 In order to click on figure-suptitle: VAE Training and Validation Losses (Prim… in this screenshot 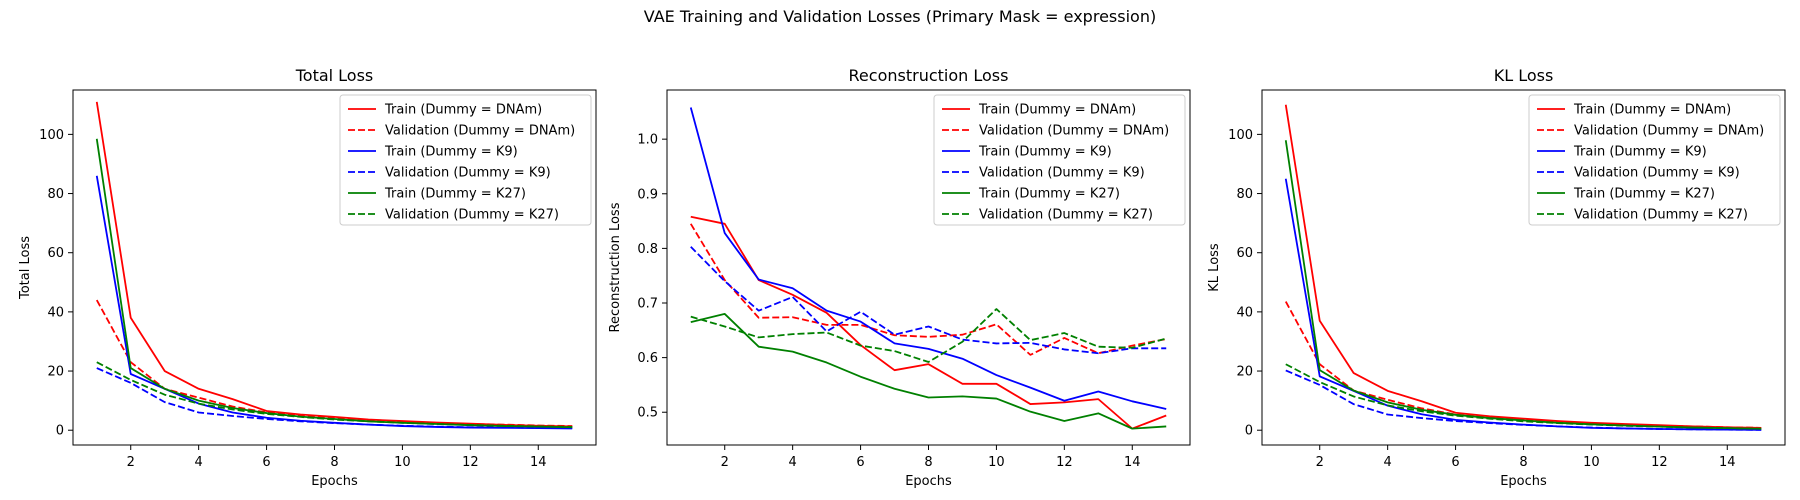, I will do `click(900, 16)`.